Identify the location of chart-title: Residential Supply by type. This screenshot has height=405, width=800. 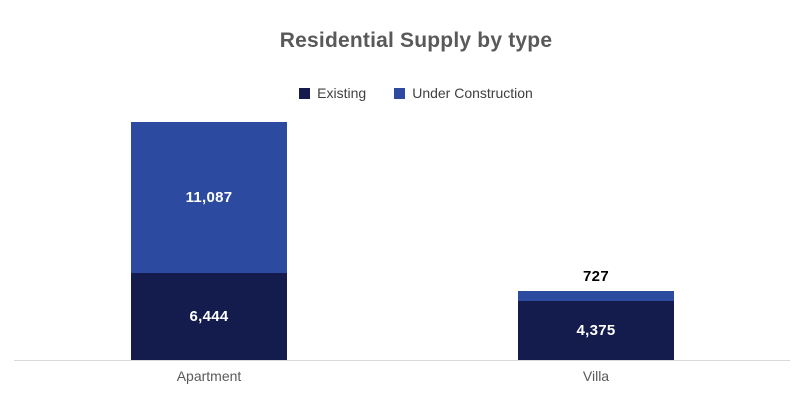
(416, 40).